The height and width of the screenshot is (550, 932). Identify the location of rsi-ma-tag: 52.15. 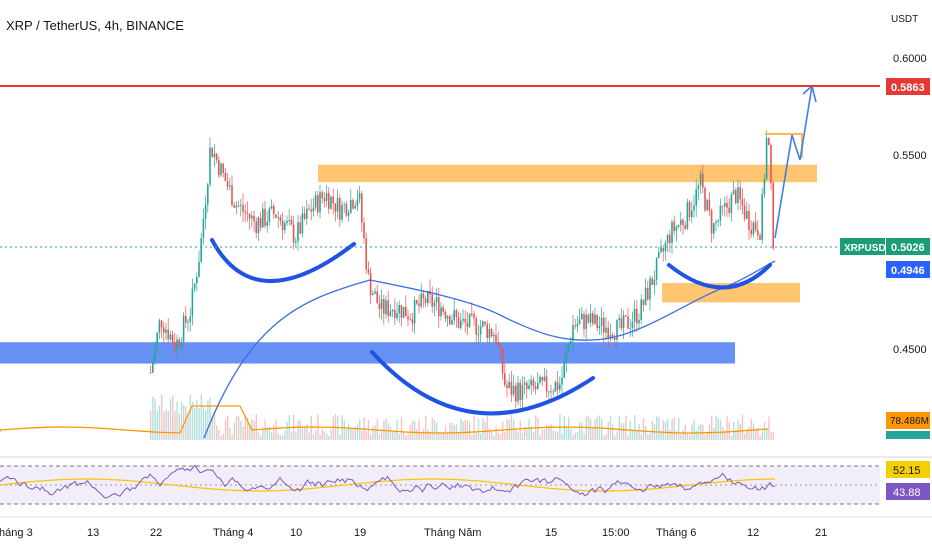
(908, 469).